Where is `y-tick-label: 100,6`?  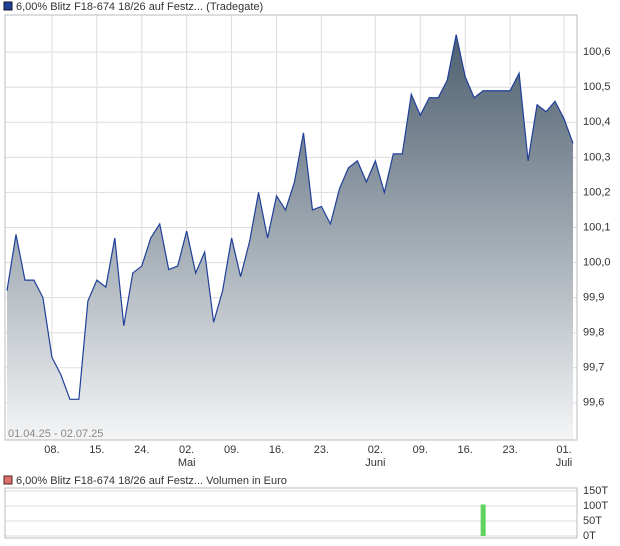
y-tick-label: 100,6 is located at coordinates (597, 52).